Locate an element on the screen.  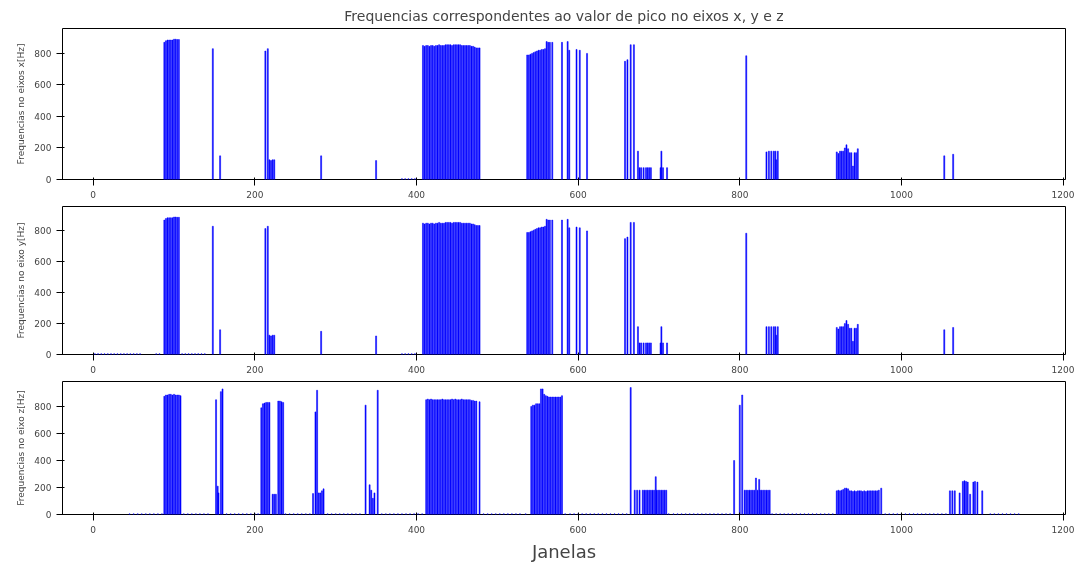
y-axis-title: Frequencias no eixo z[Hz] is located at coordinates (21, 448).